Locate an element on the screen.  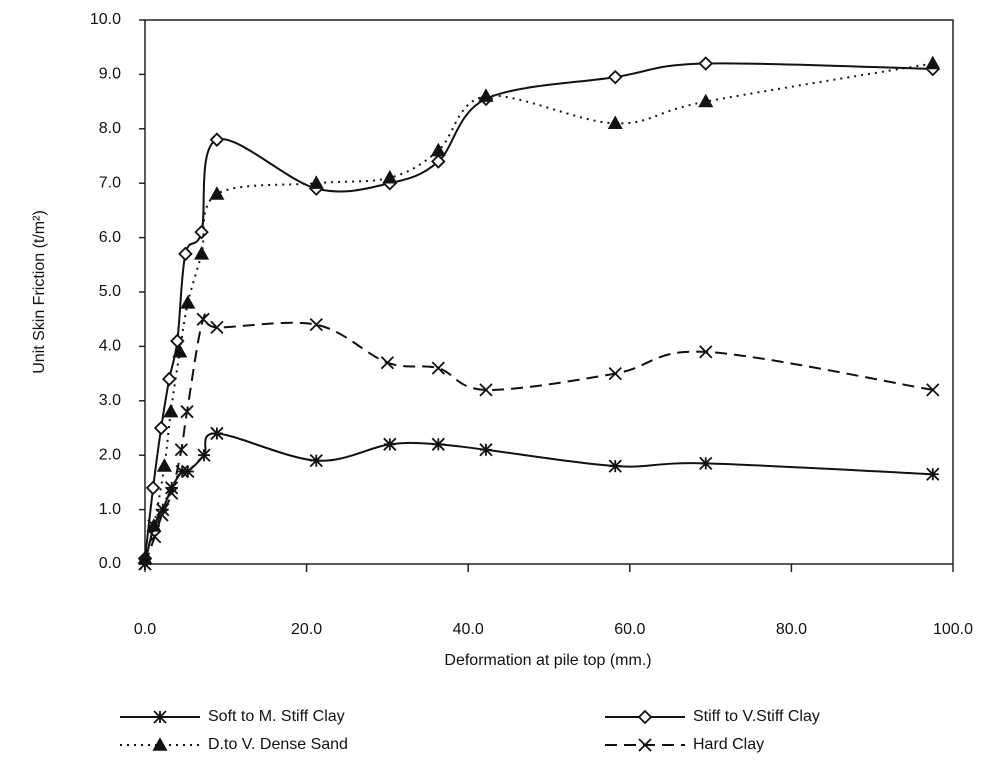
y-tick-label: 6.0 is located at coordinates (110, 237).